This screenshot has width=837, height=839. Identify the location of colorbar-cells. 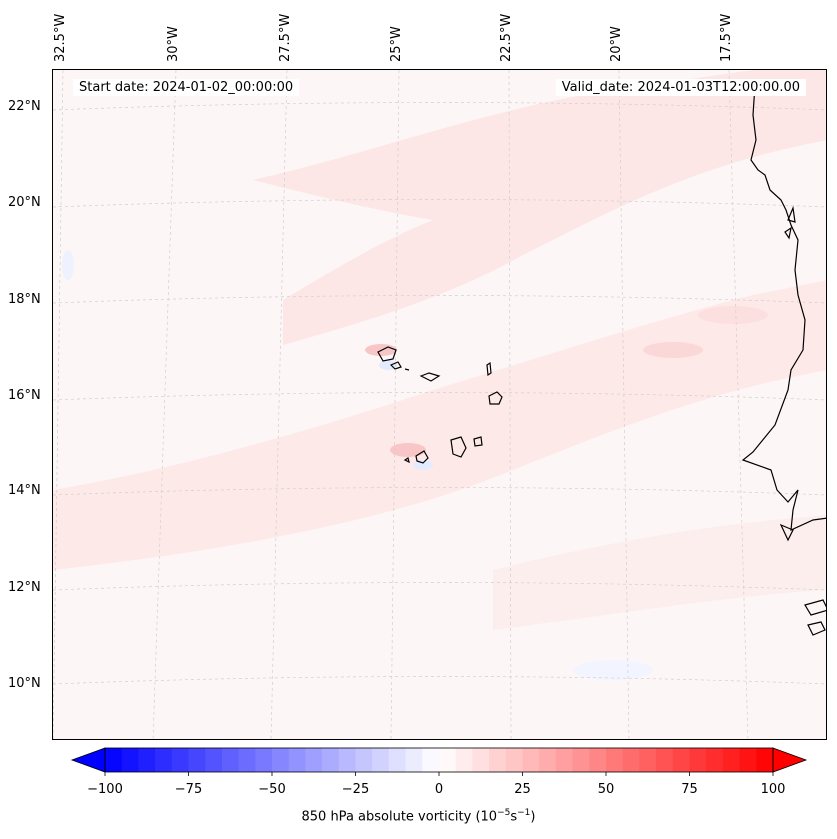
(439, 760).